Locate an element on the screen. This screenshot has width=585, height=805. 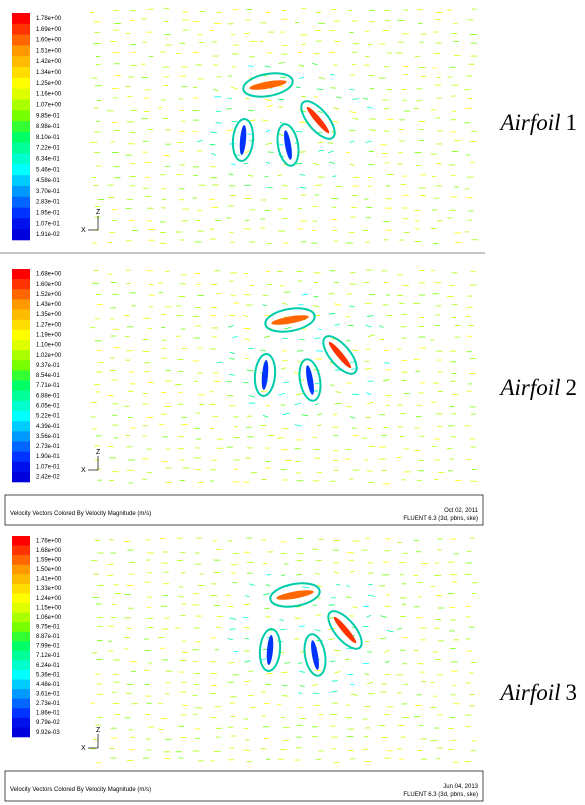
colorbar-label: 1.02e+00 is located at coordinates (49, 356).